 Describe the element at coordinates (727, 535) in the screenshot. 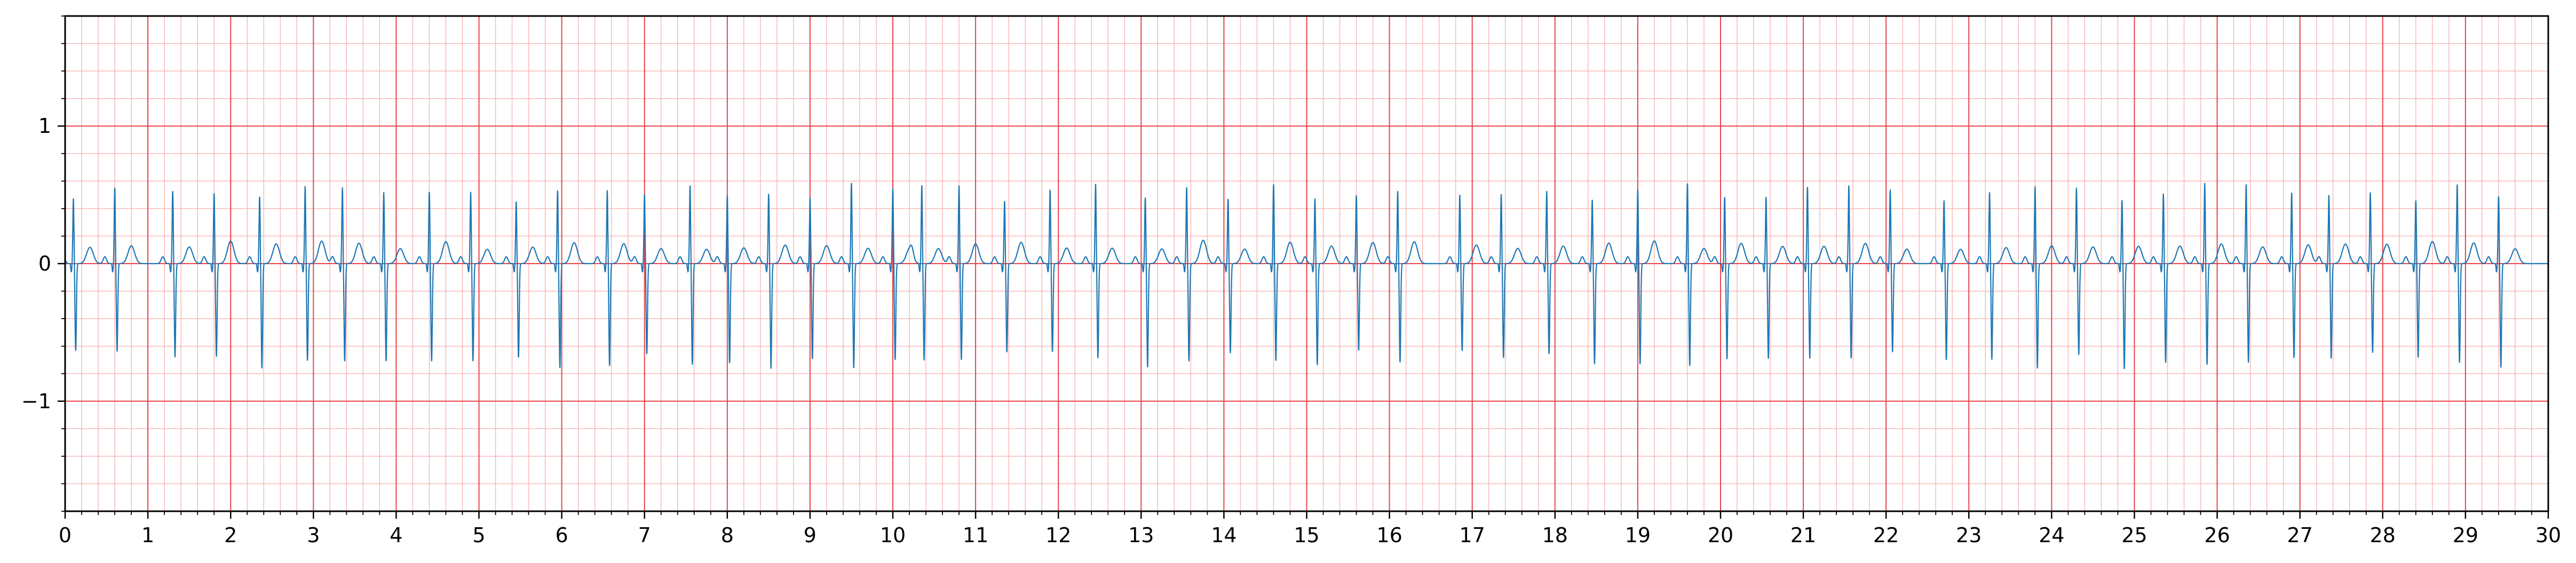

I see `x-tick-label: 8` at that location.